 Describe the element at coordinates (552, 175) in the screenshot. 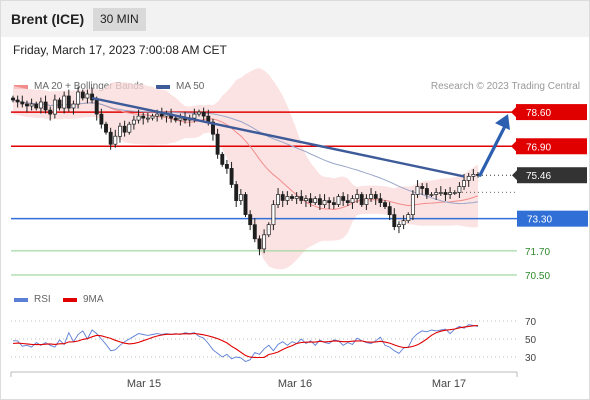

I see `current-price-badge` at that location.